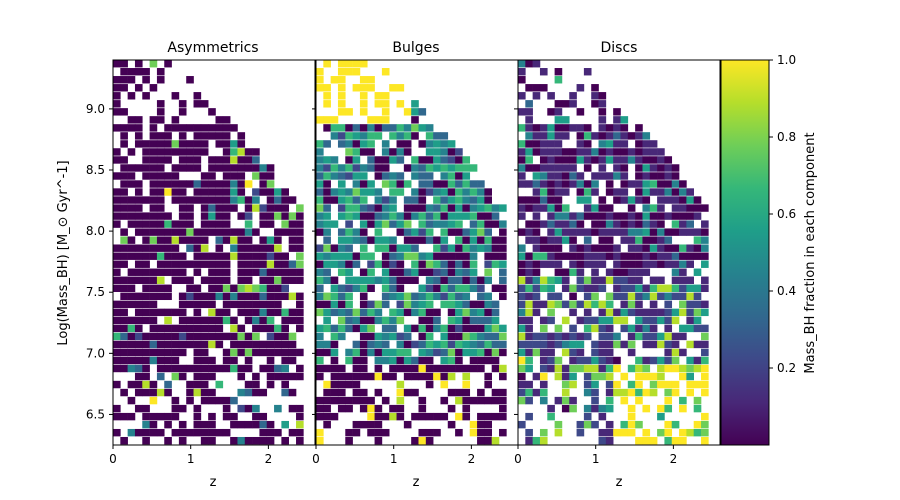  I want to click on colorbar-tick-label: 0.4, so click(786, 291).